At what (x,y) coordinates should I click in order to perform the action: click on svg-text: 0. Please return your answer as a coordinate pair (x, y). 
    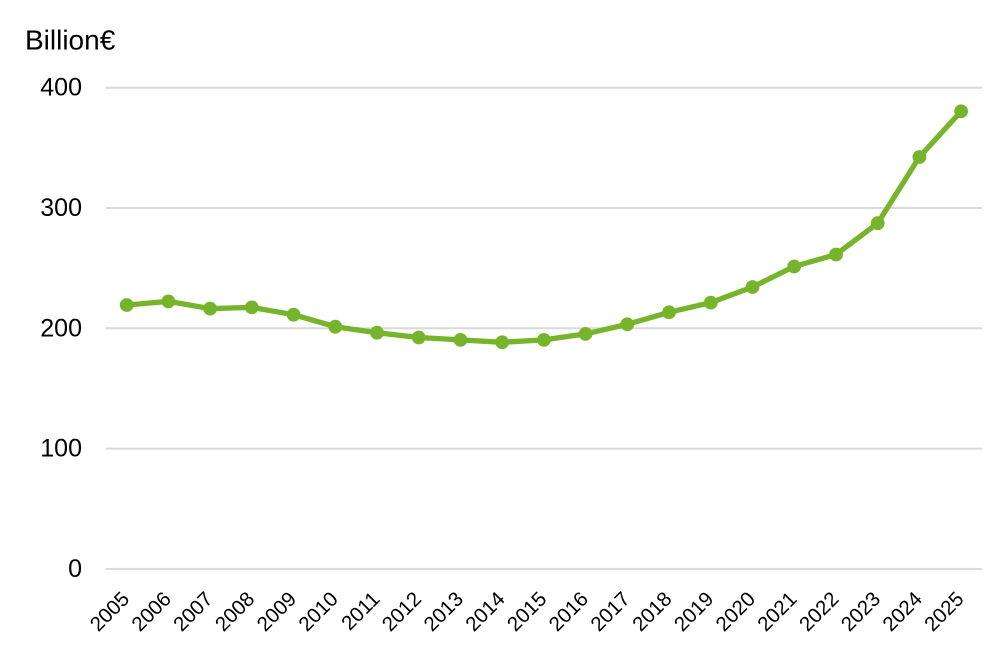
    Looking at the image, I should click on (75, 569).